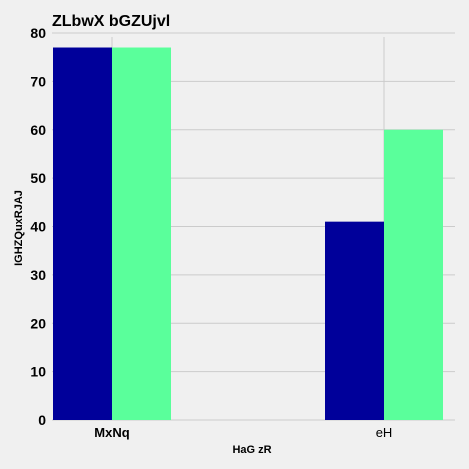 This screenshot has width=469, height=469. Describe the element at coordinates (243, 432) in the screenshot. I see `x-tick-labels: MxNq eH` at that location.